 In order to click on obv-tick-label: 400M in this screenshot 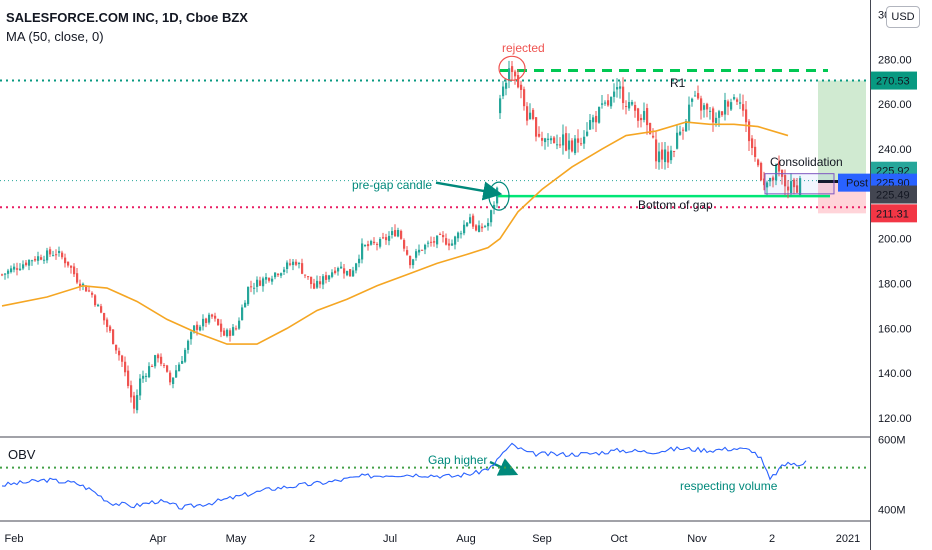, I will do `click(892, 511)`.